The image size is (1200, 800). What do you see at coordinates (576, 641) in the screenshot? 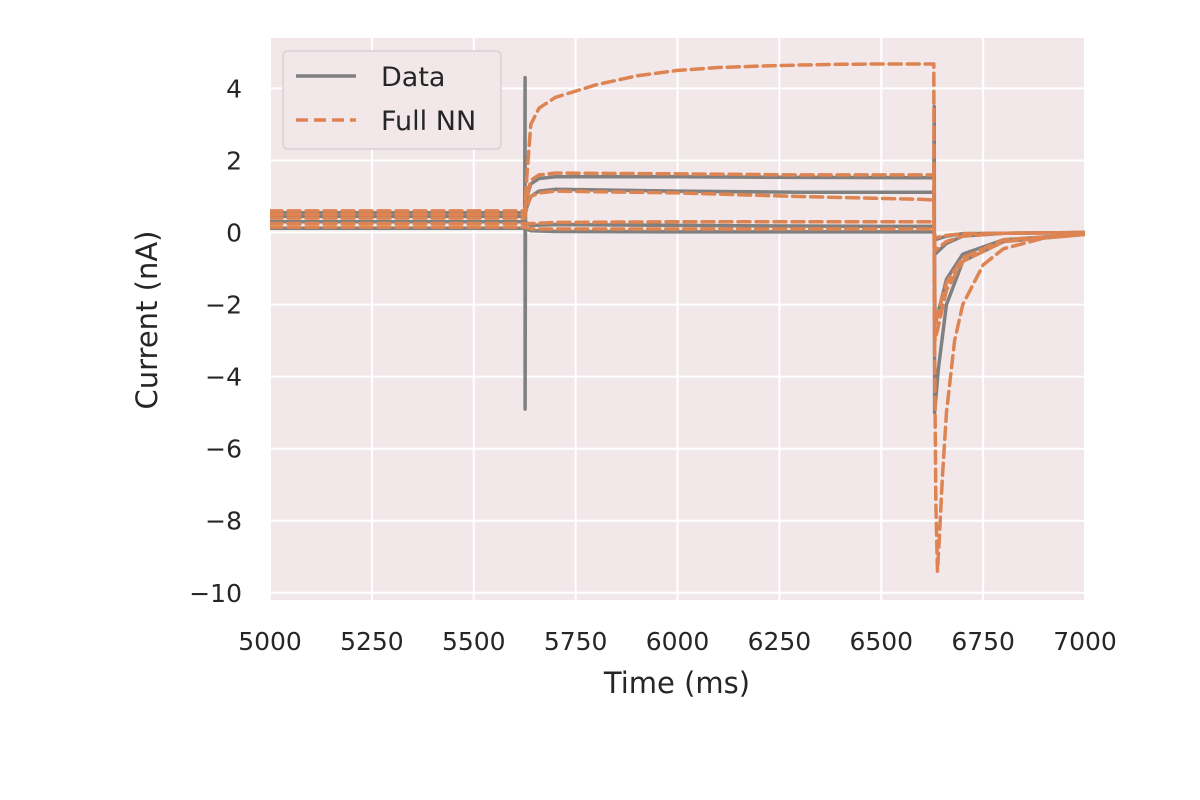
I see `x-tick-label: 5750` at bounding box center [576, 641].